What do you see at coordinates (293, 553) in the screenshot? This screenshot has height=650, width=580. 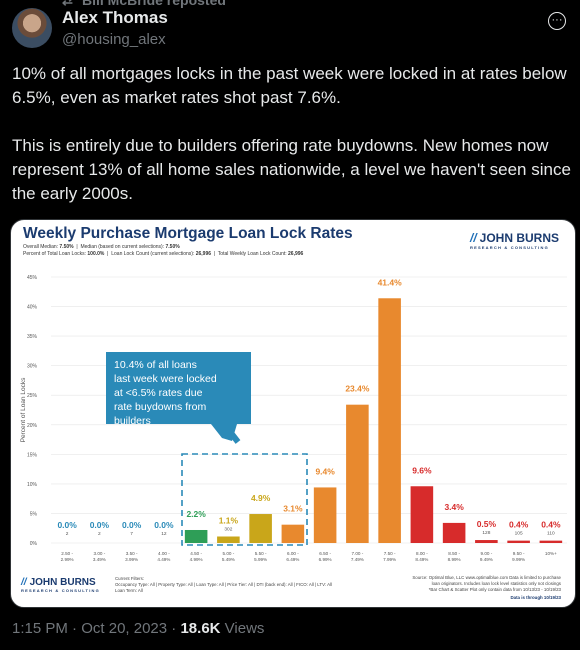 I see `x-tick-label: 6.00 -` at bounding box center [293, 553].